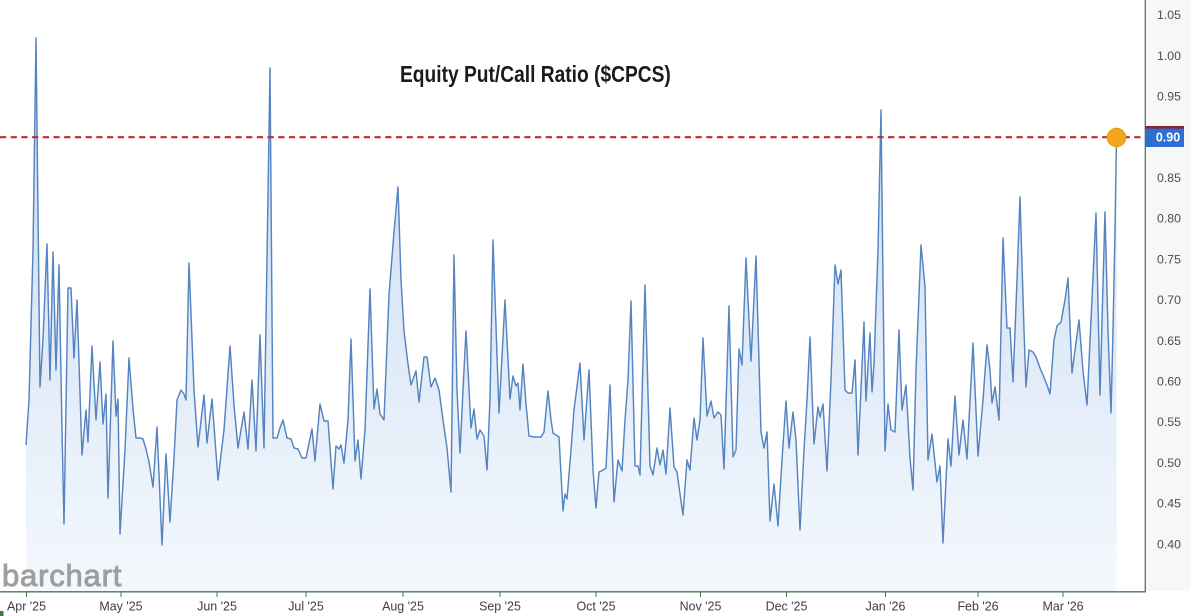 This screenshot has height=616, width=1190. I want to click on svg-text: 0.85, so click(1169, 178).